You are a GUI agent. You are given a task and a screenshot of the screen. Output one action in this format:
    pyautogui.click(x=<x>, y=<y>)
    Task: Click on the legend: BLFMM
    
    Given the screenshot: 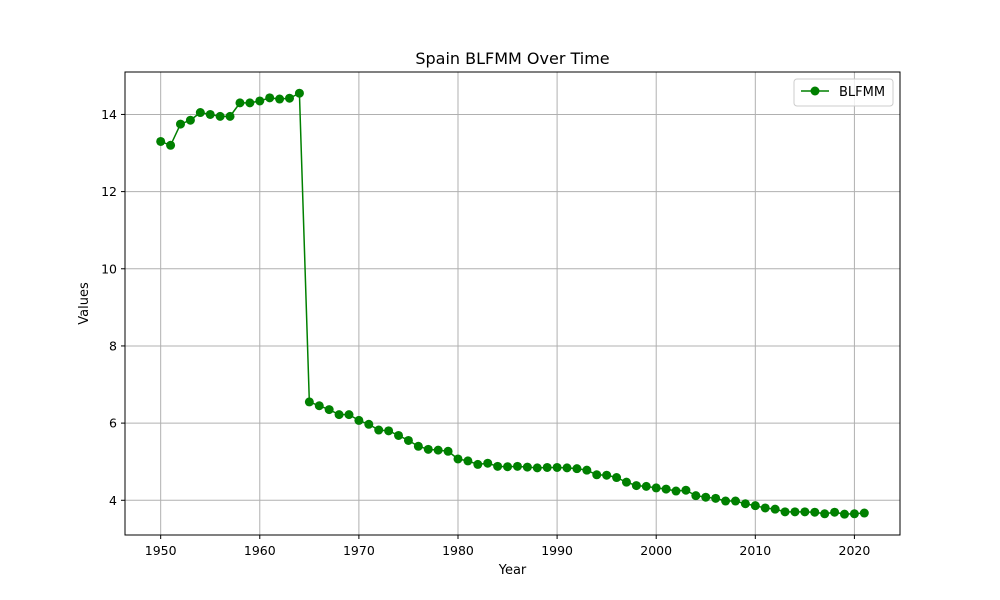 What is the action you would take?
    pyautogui.click(x=843, y=92)
    